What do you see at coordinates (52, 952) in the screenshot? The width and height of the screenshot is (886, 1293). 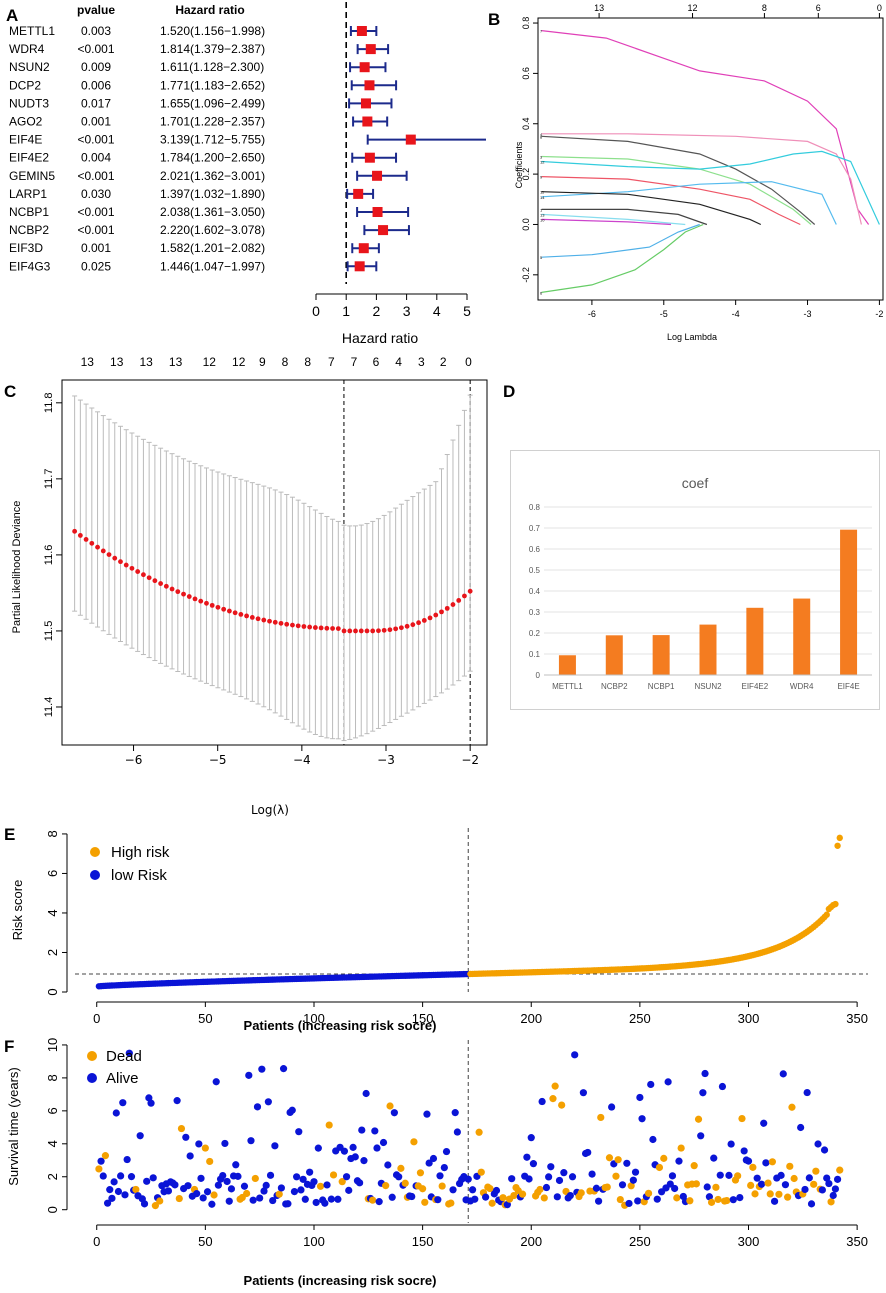 I see `e-y-tick-label: 2` at bounding box center [52, 952].